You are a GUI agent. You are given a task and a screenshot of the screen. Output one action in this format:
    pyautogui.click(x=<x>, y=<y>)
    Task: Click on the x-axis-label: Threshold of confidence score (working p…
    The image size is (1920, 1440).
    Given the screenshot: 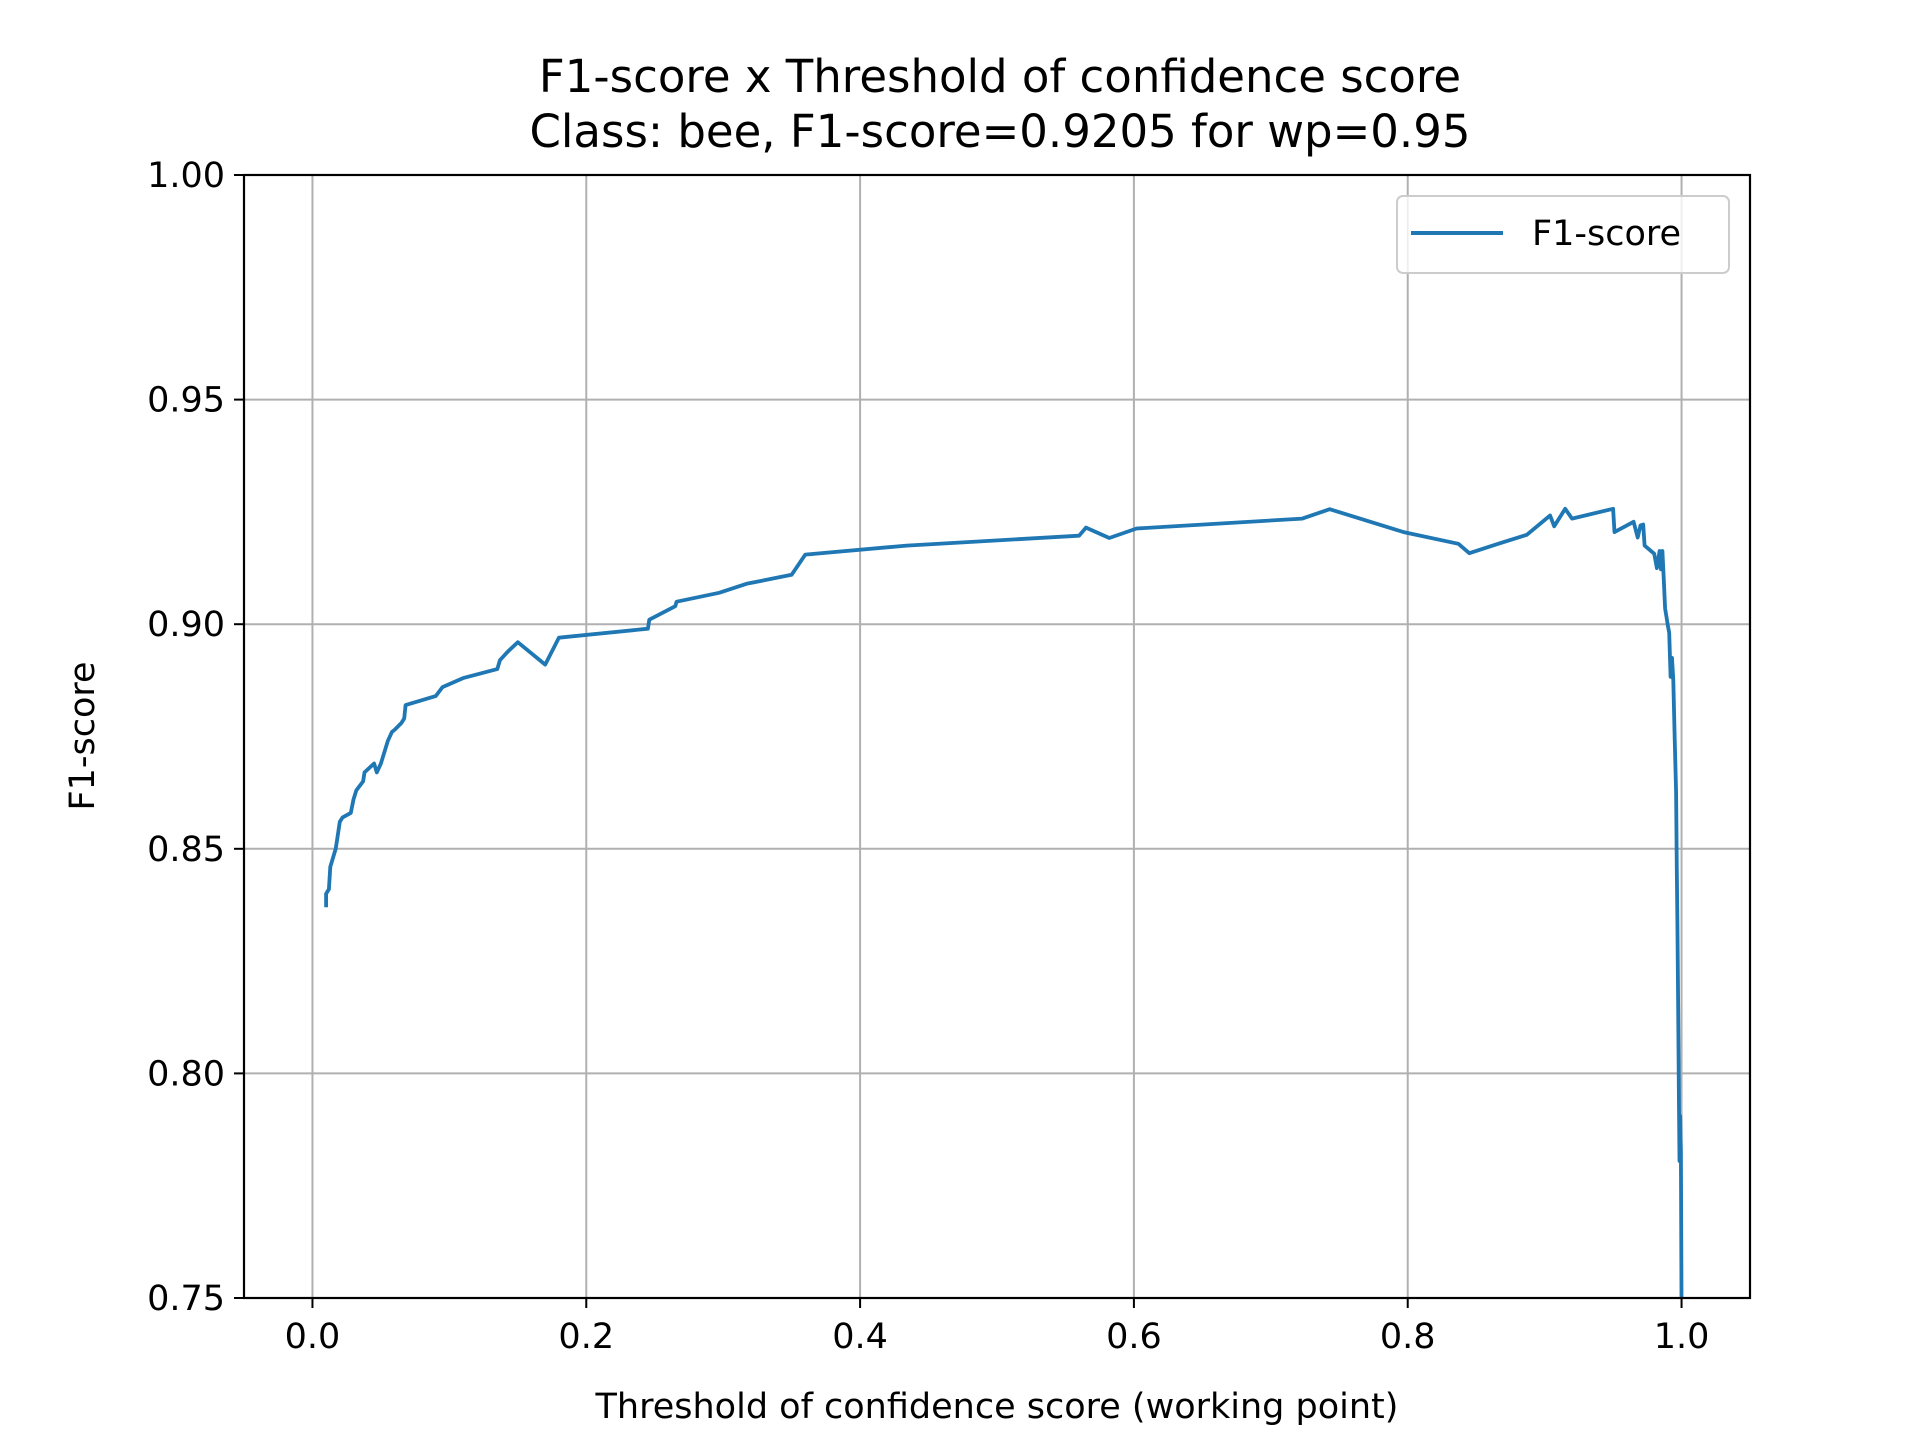 What is the action you would take?
    pyautogui.click(x=997, y=1407)
    